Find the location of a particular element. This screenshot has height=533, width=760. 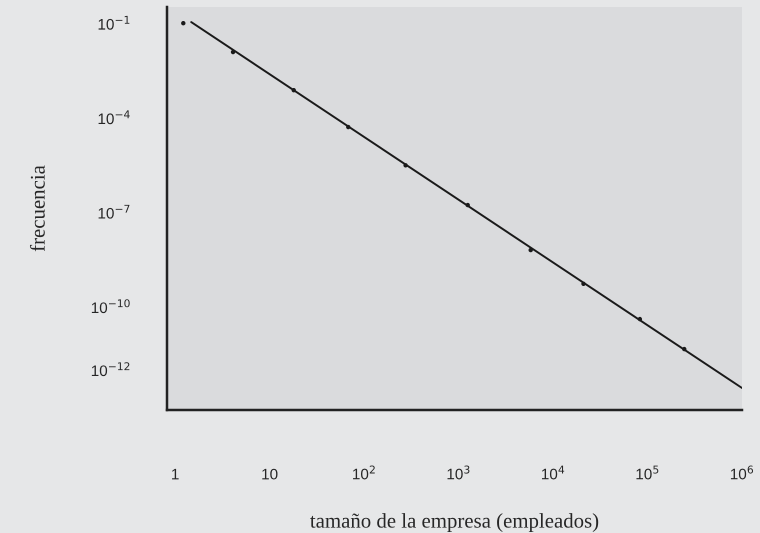

y-tick-label: 10$^{−1}$ is located at coordinates (114, 23).